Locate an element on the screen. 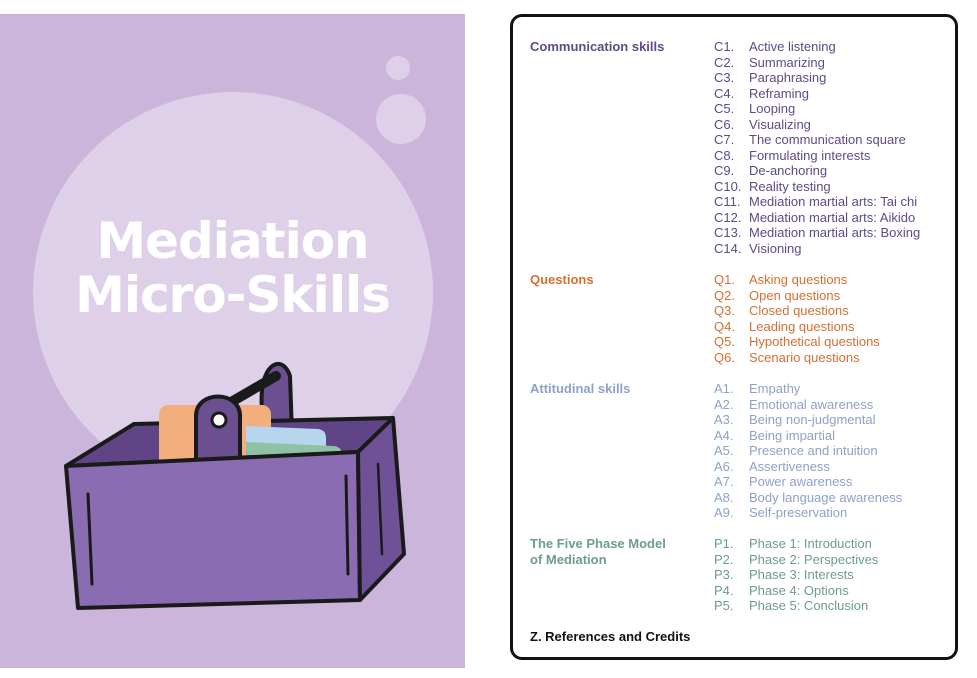 This screenshot has height=678, width=977. toc-item-a4: A4. Being impartial is located at coordinates (774, 435).